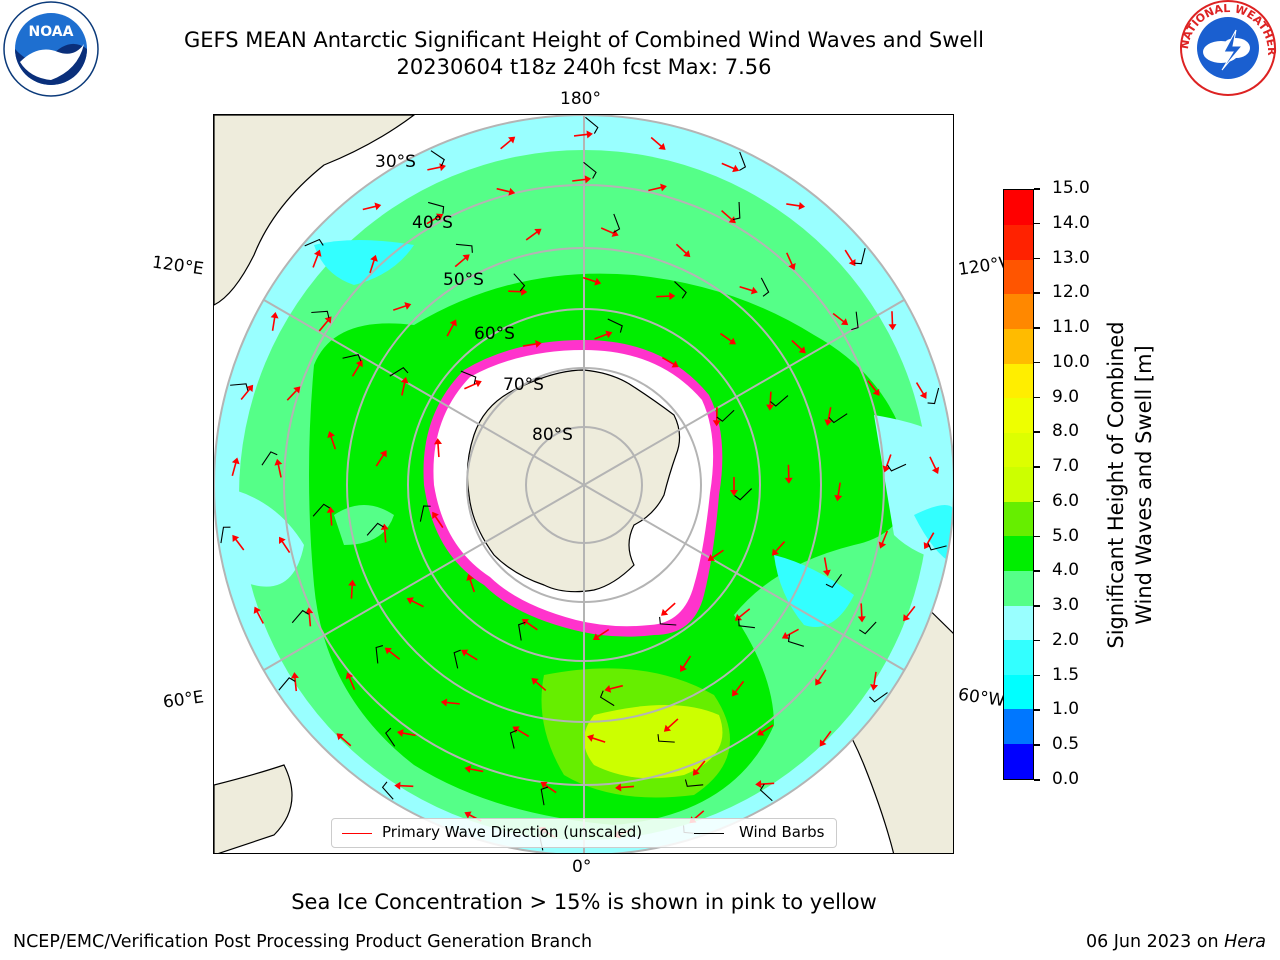 The width and height of the screenshot is (1280, 960). What do you see at coordinates (1062, 327) in the screenshot?
I see `colorbar-tick-label: 11.0` at bounding box center [1062, 327].